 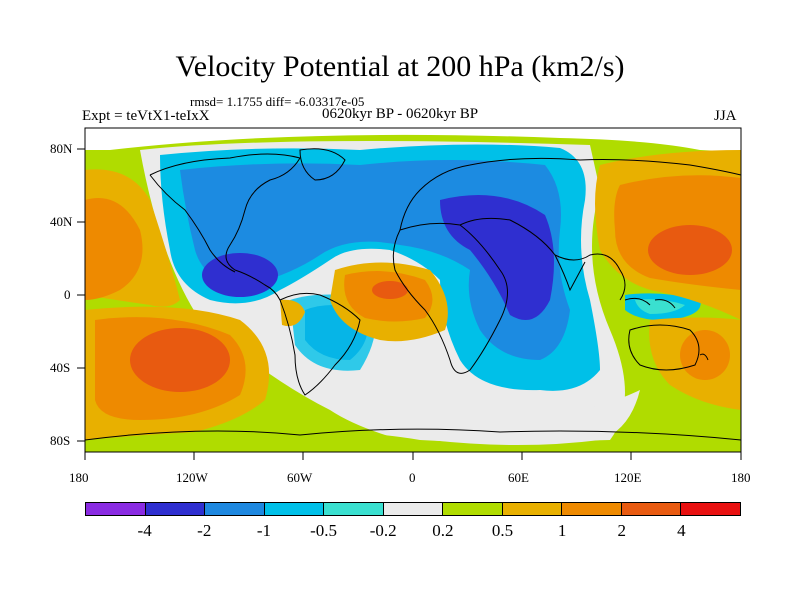 What do you see at coordinates (383, 530) in the screenshot?
I see `colorbar-label: -0.2` at bounding box center [383, 530].